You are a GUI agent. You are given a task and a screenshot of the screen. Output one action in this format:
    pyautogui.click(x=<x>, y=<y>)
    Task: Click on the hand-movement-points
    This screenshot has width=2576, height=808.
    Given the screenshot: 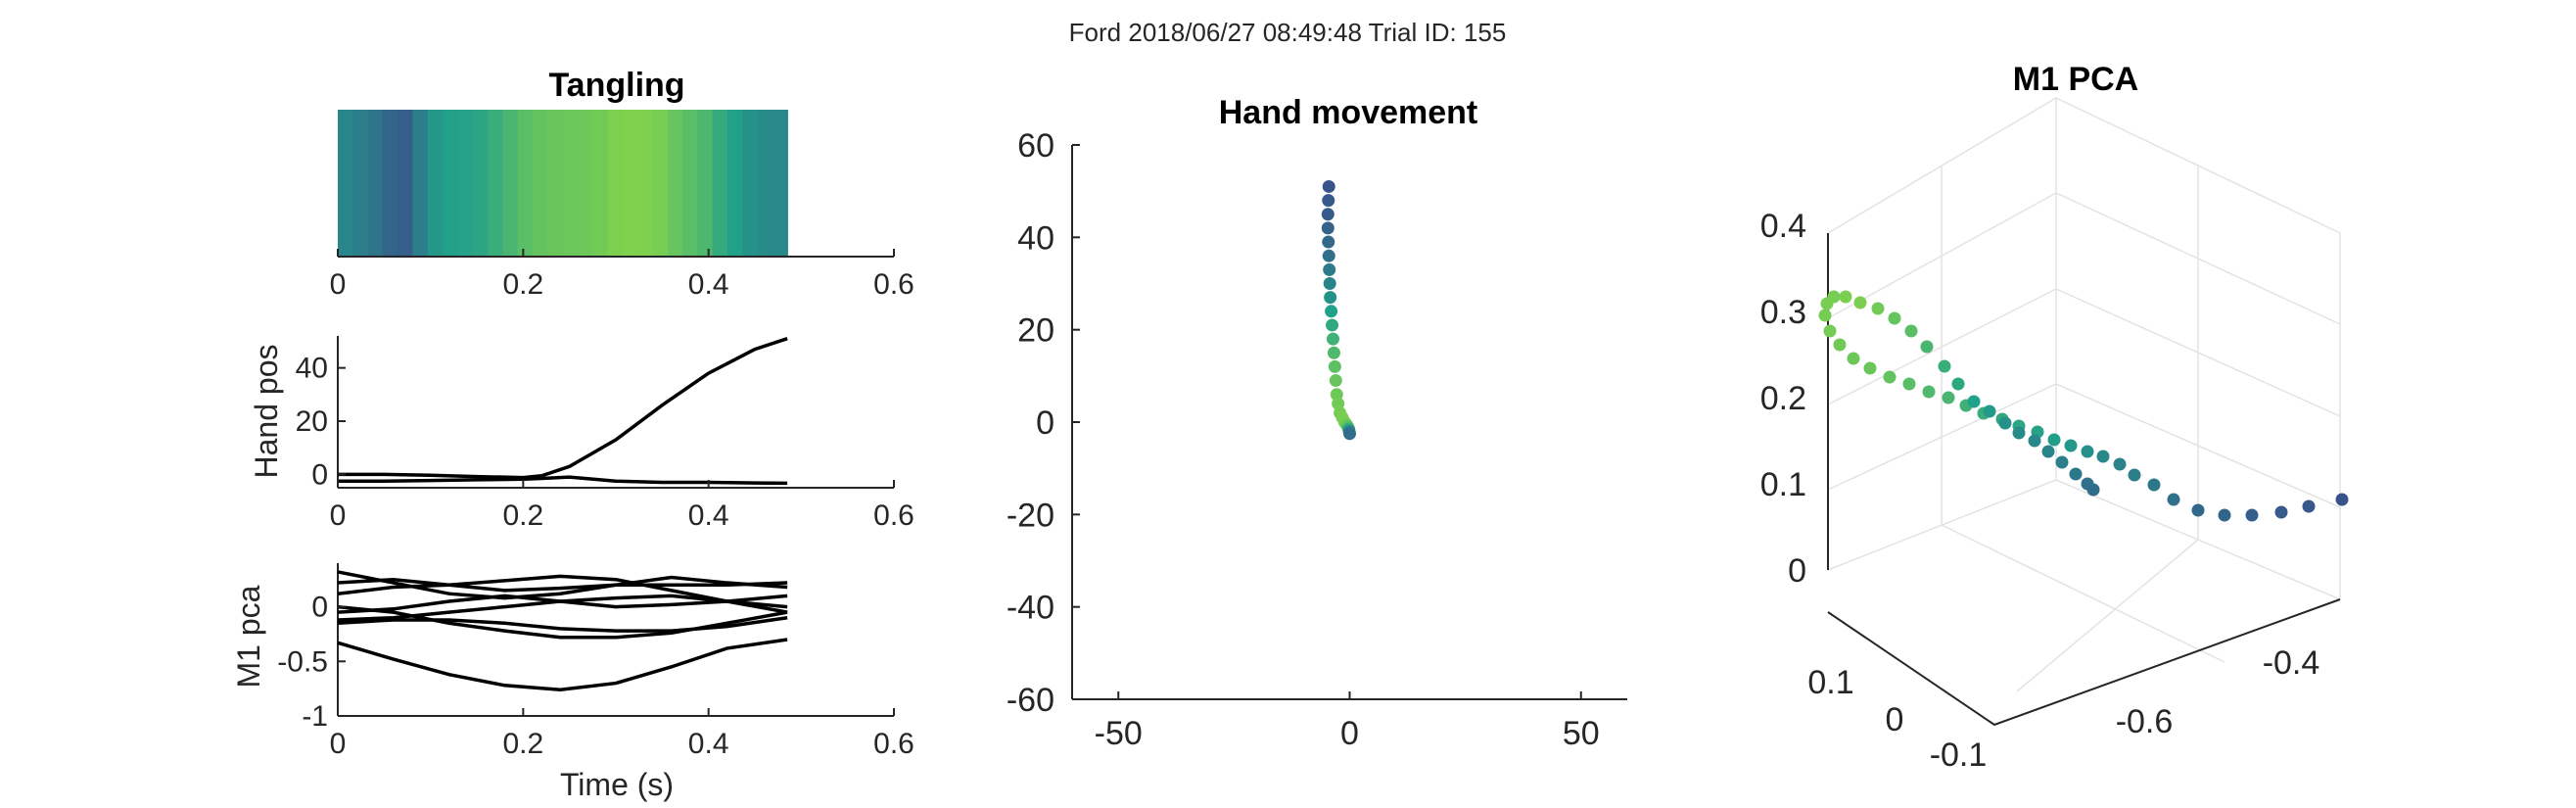 What is the action you would take?
    pyautogui.click(x=1338, y=310)
    